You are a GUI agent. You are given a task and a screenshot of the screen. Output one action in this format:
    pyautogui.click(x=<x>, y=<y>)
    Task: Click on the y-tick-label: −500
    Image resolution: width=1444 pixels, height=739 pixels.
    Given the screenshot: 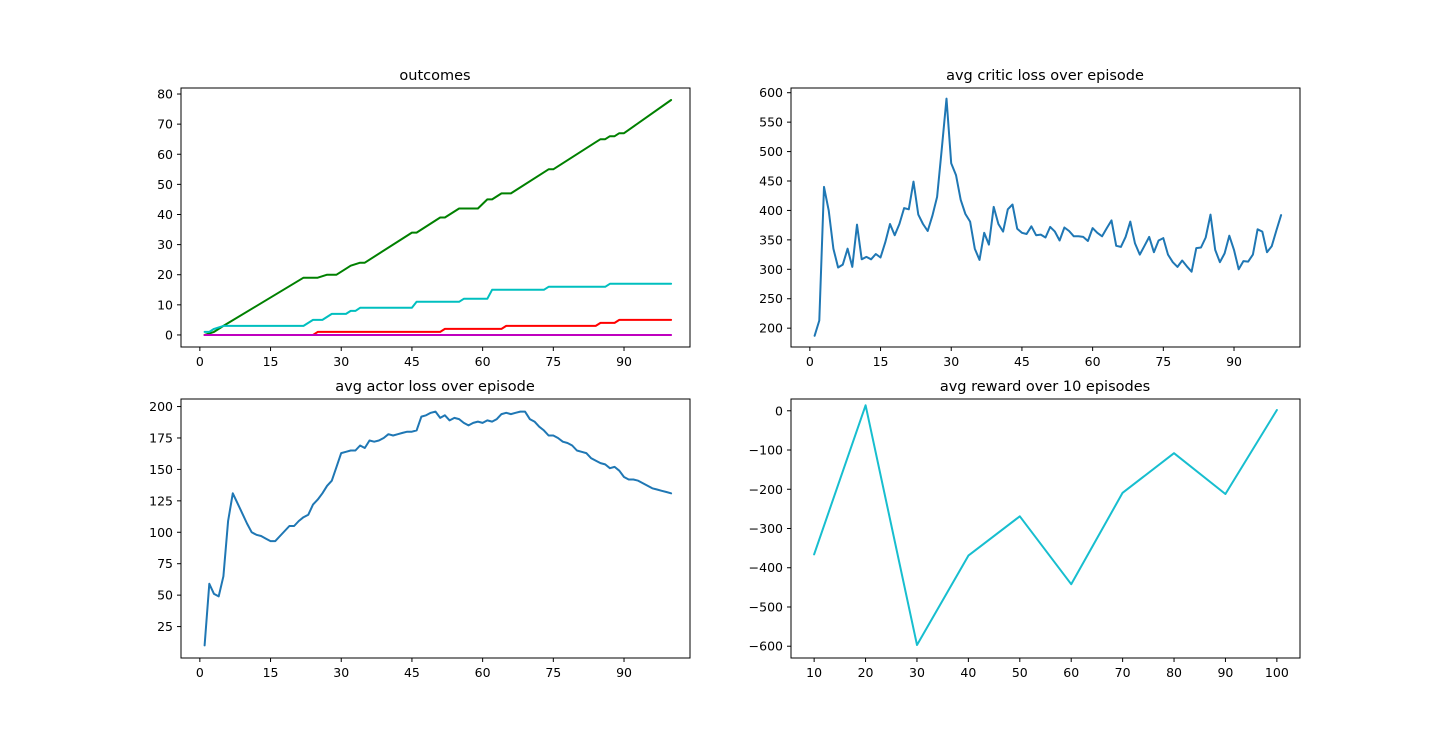 What is the action you would take?
    pyautogui.click(x=766, y=606)
    